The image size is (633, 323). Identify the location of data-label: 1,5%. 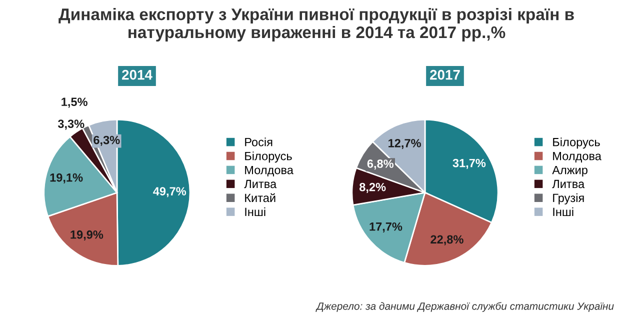
(75, 103).